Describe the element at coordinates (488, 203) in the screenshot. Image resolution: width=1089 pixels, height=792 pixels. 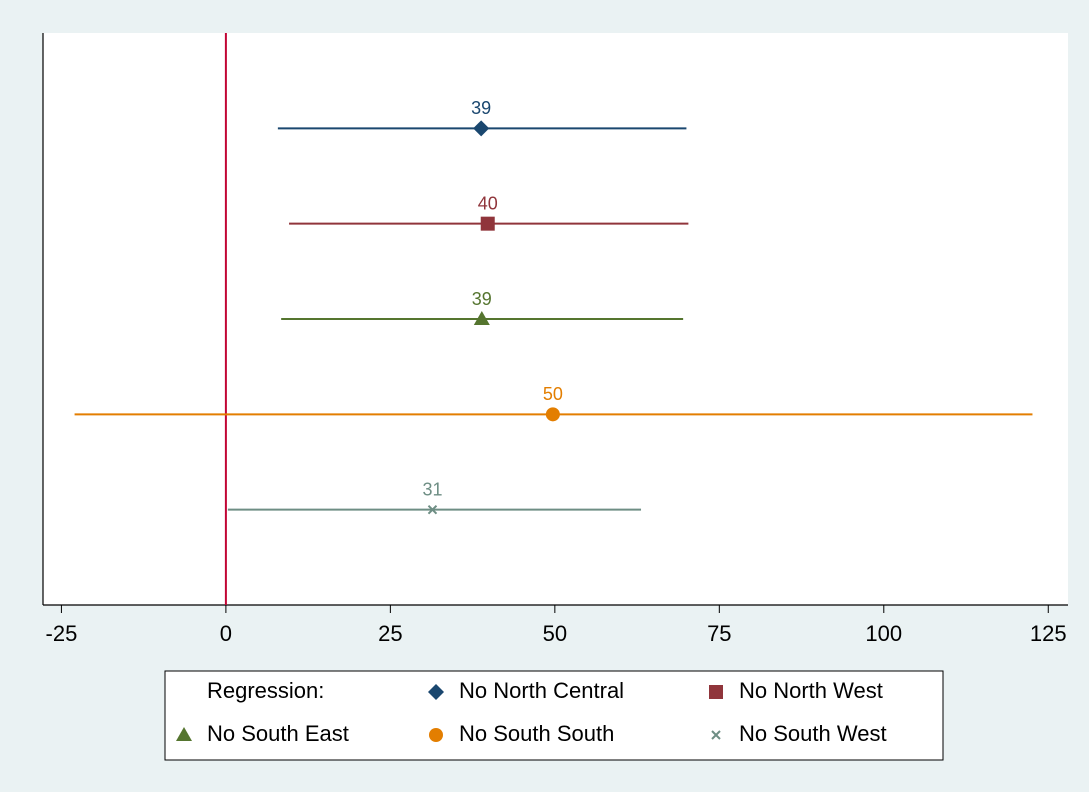
I see `data-label: 40` at that location.